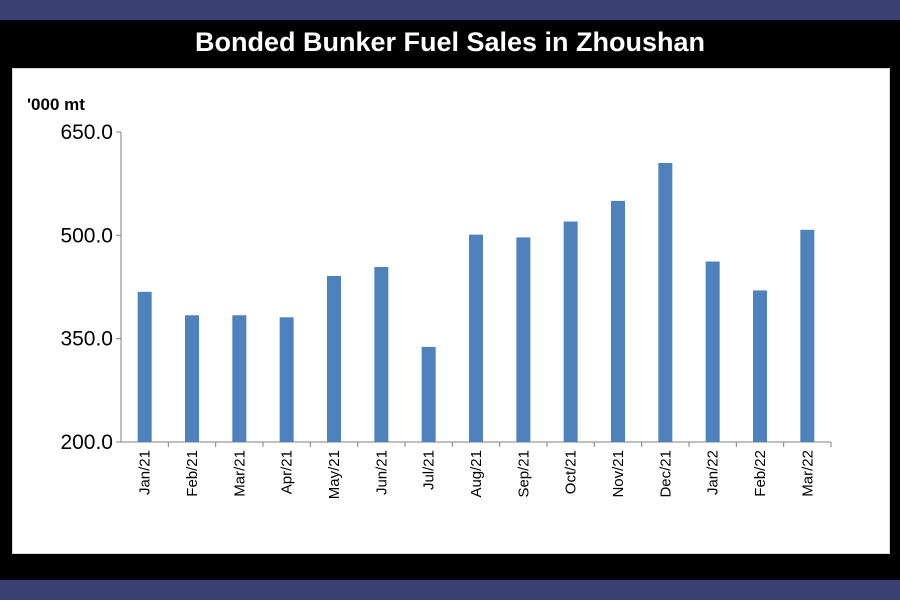  What do you see at coordinates (56, 104) in the screenshot?
I see `unit-label: '000 mt` at bounding box center [56, 104].